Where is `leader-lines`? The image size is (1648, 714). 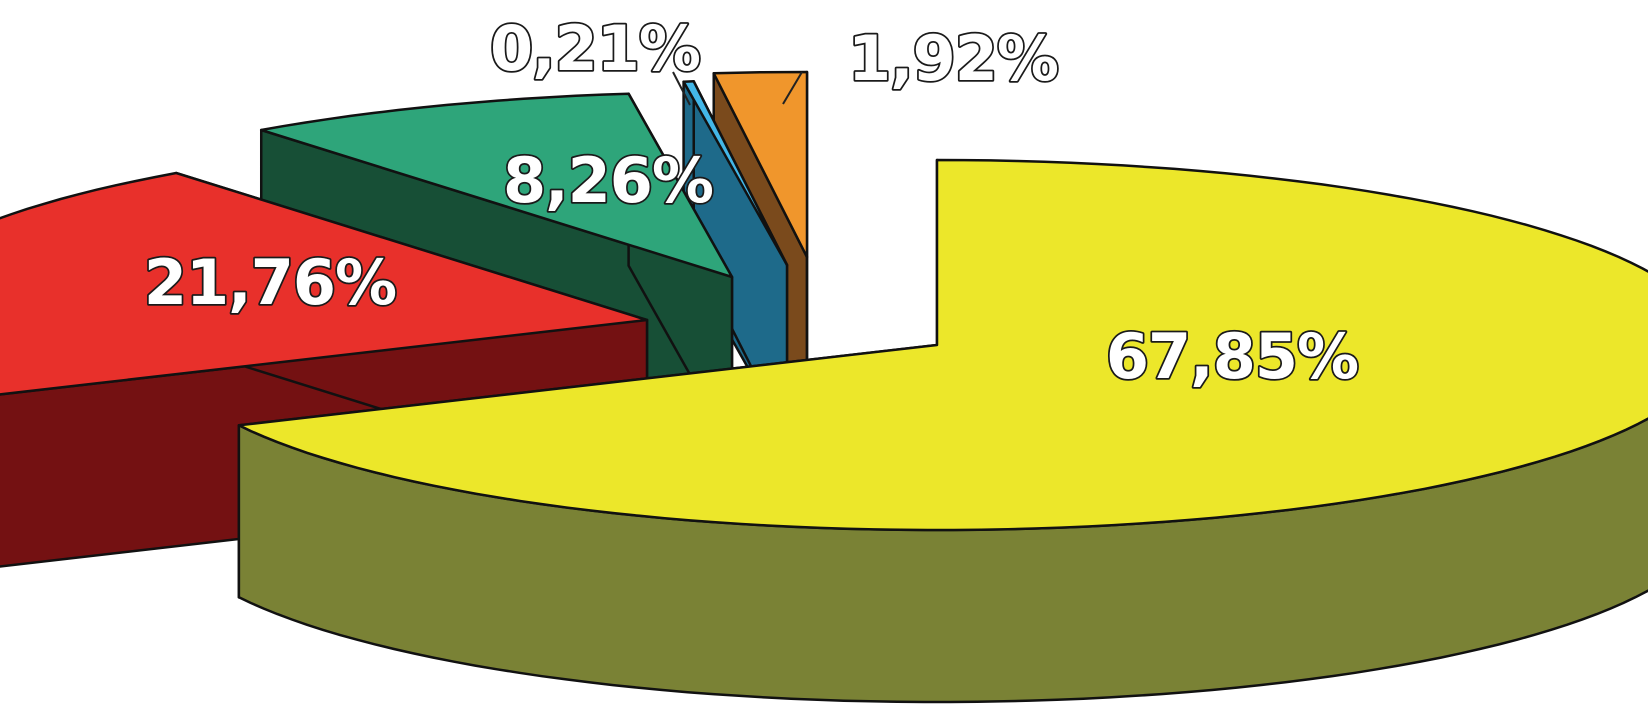 leader-lines is located at coordinates (737, 88).